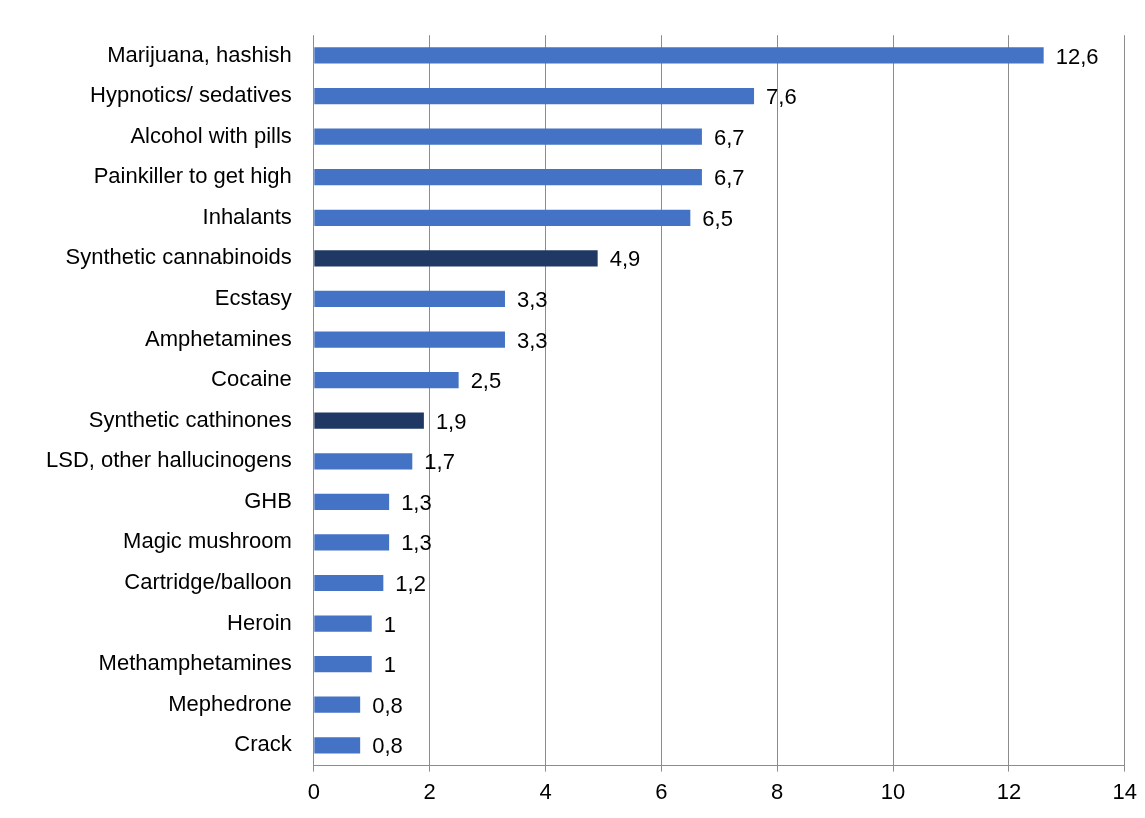  I want to click on y-tick-label: Synthetic cathinones, so click(190, 419).